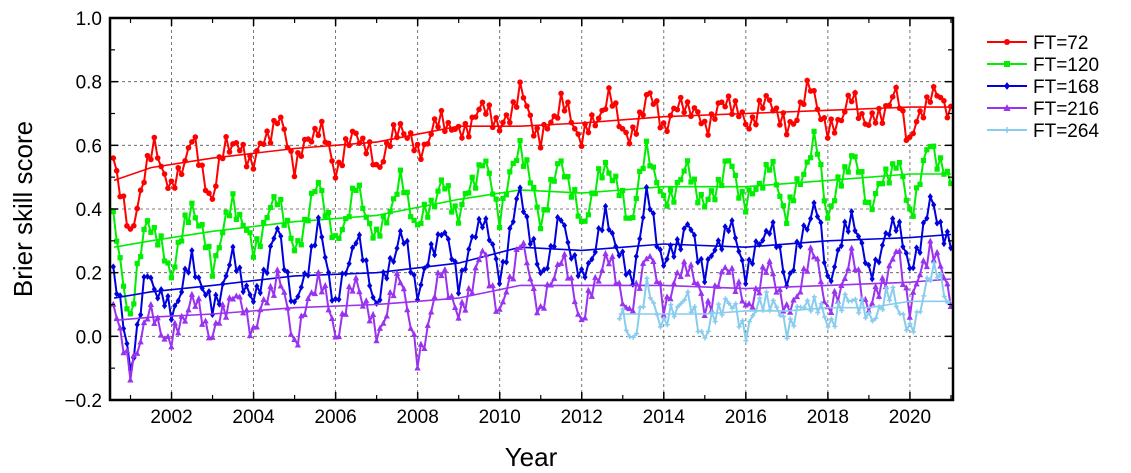  What do you see at coordinates (89, 19) in the screenshot?
I see `y-tick-label: 1.0` at bounding box center [89, 19].